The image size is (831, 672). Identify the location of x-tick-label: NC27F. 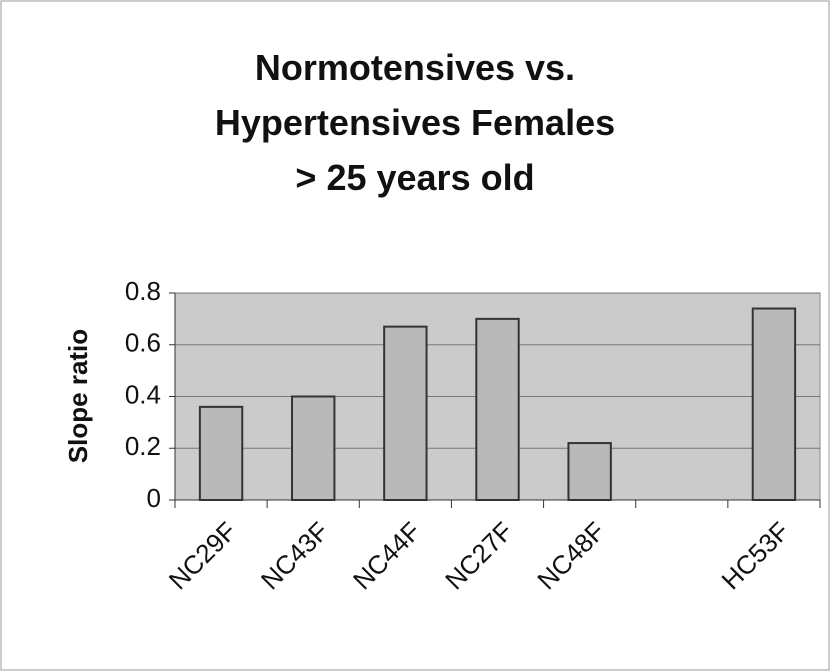
(478, 555).